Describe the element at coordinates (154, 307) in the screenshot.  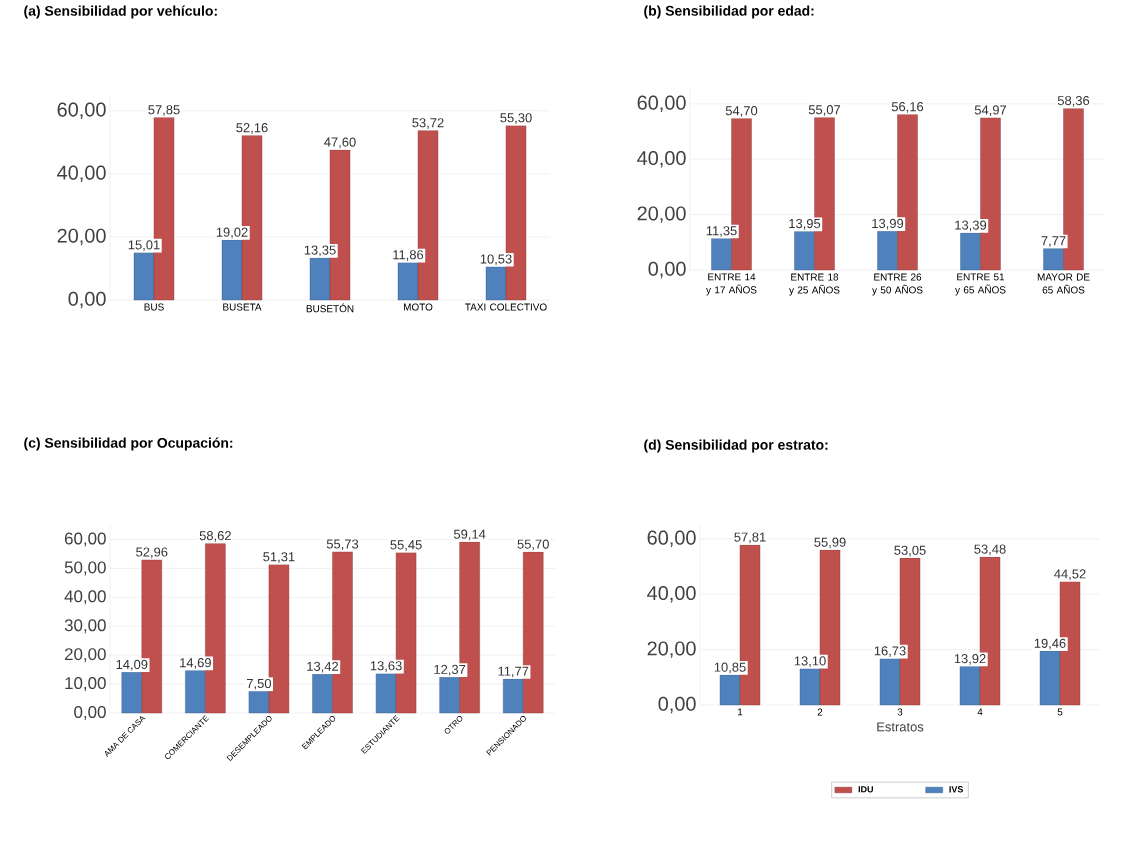
I see `x-tick-label: BUS` at that location.